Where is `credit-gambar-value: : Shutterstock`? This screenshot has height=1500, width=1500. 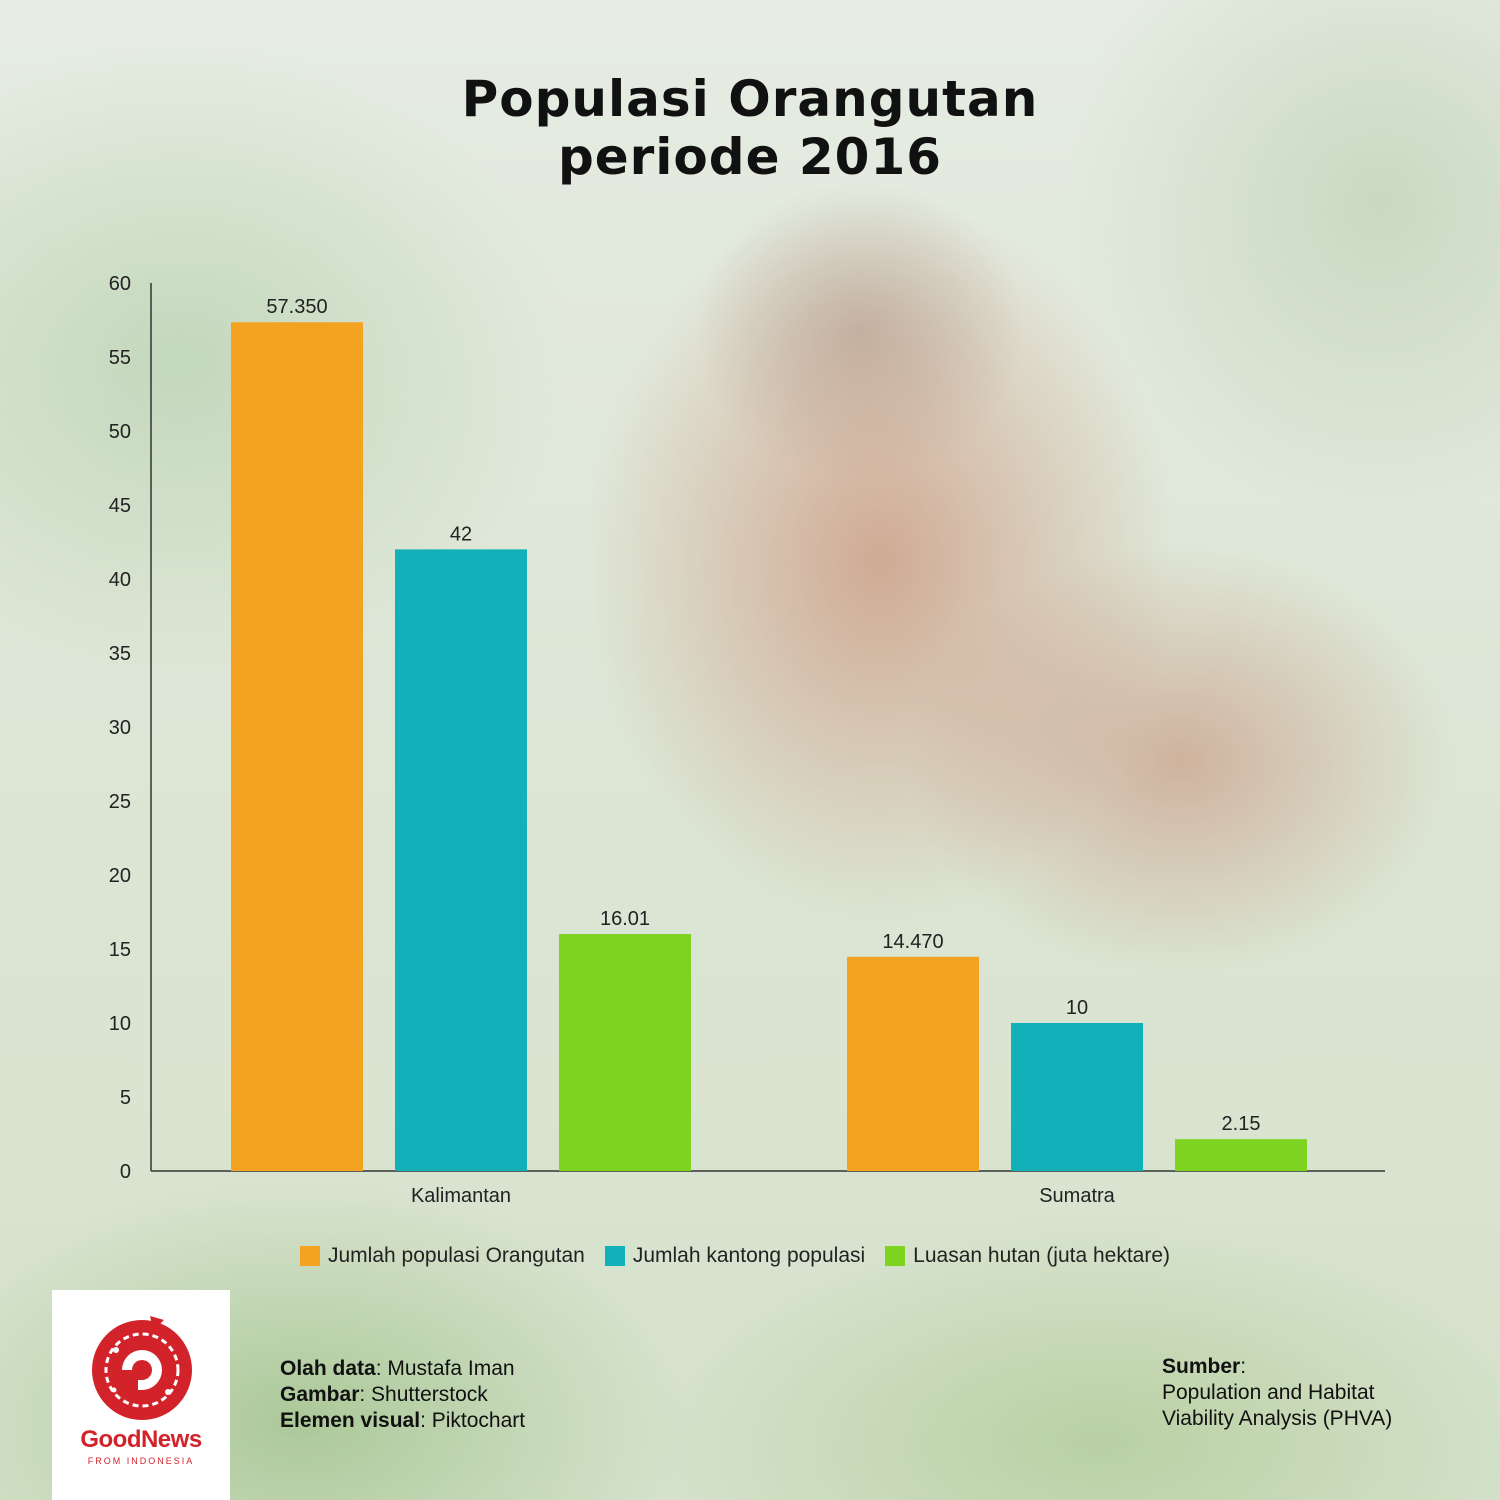 credit-gambar-value: : Shutterstock is located at coordinates (423, 1394).